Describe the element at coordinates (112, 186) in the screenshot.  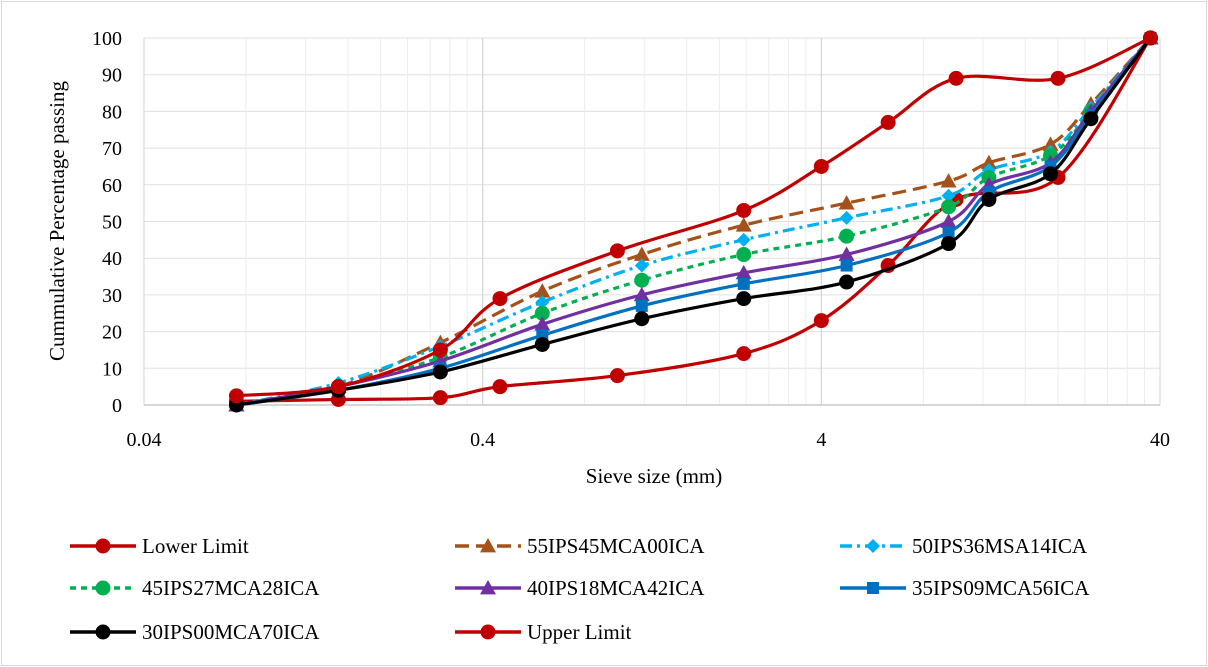
I see `y-tick-label: 60` at that location.